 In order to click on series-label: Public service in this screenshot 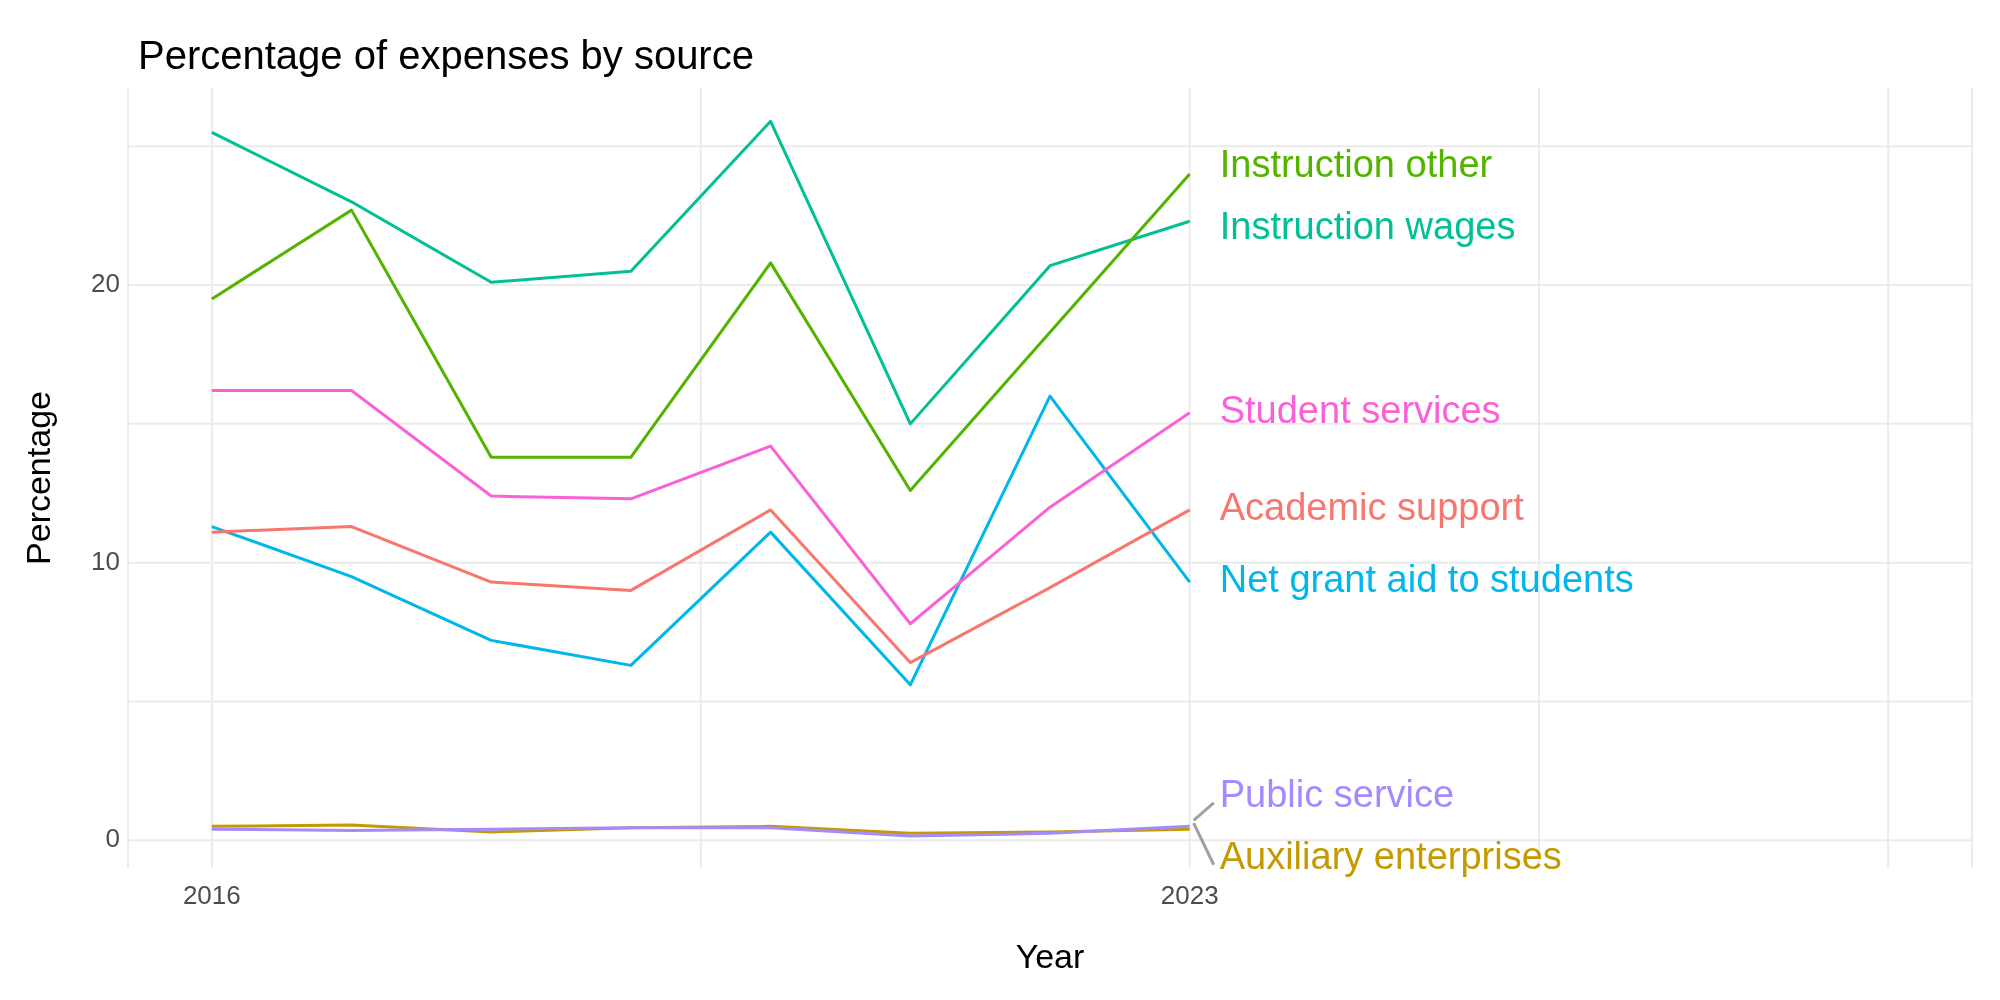, I will do `click(1337, 793)`.